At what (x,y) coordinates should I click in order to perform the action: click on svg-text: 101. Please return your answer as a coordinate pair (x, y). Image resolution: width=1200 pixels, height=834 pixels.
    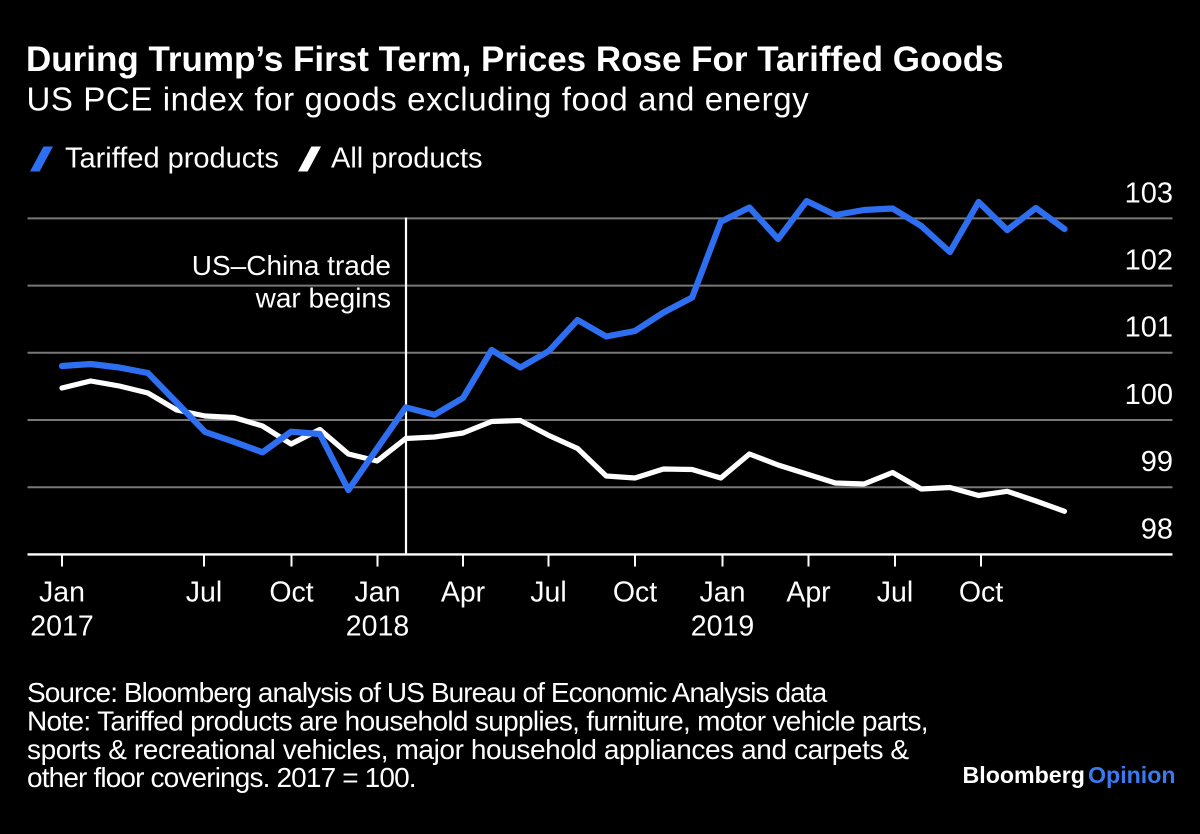
    Looking at the image, I should click on (1149, 328).